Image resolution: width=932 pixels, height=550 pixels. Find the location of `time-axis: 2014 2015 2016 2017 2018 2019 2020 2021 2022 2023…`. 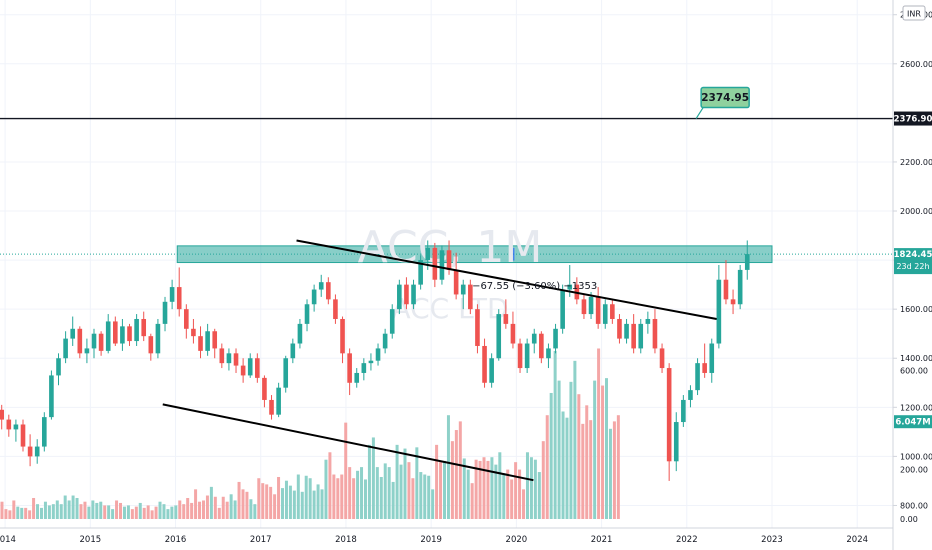

time-axis: 2014 2015 2016 2017 2018 2019 2020 2021 2022 2023… is located at coordinates (446, 536).